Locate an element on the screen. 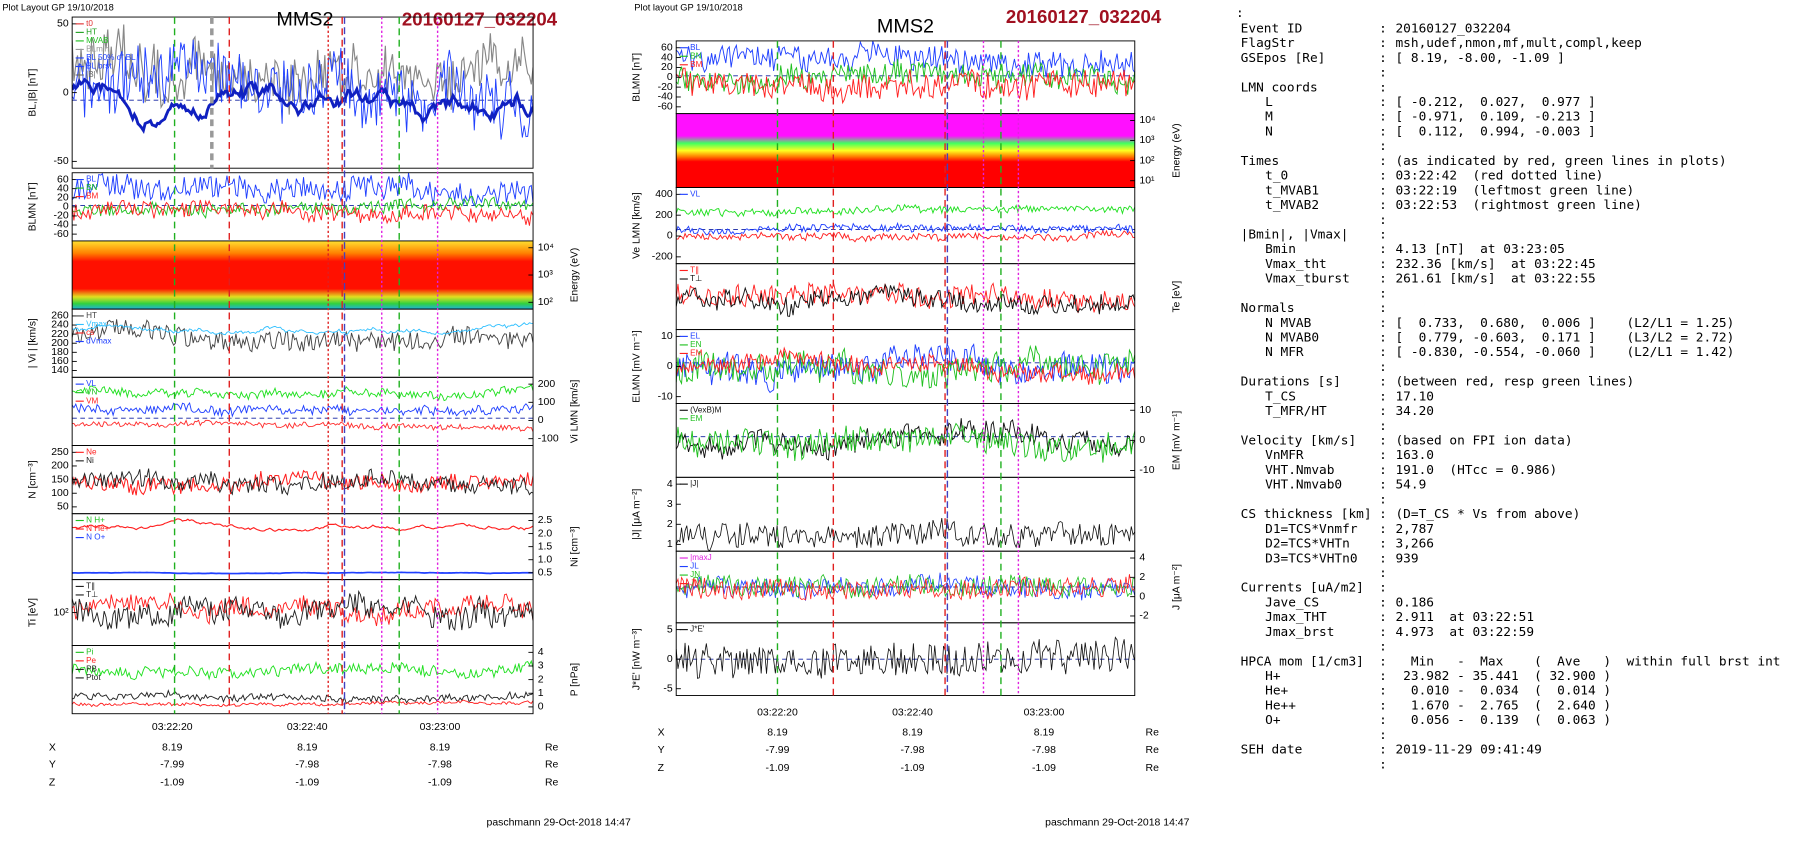  y-tick-label: -20 is located at coordinates (665, 87).